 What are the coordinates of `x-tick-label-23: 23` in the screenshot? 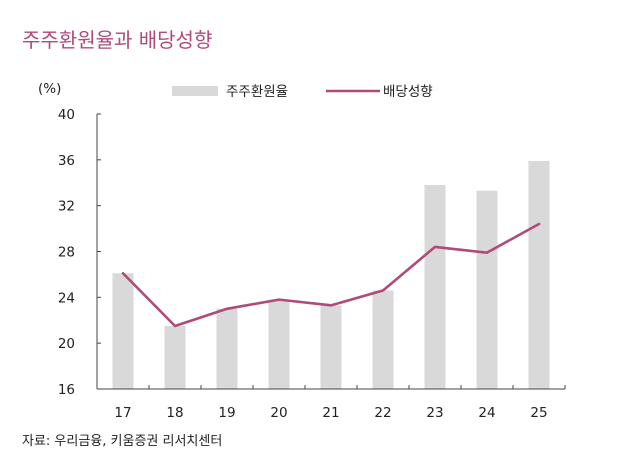 It's located at (434, 413).